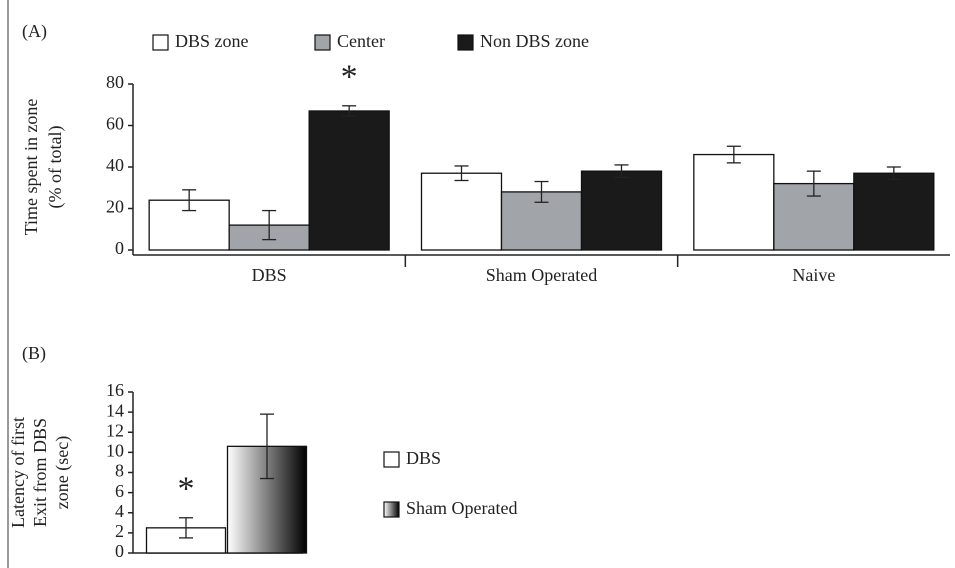 The image size is (955, 568). Describe the element at coordinates (55, 167) in the screenshot. I see `y-axis-label: (% of total)` at that location.